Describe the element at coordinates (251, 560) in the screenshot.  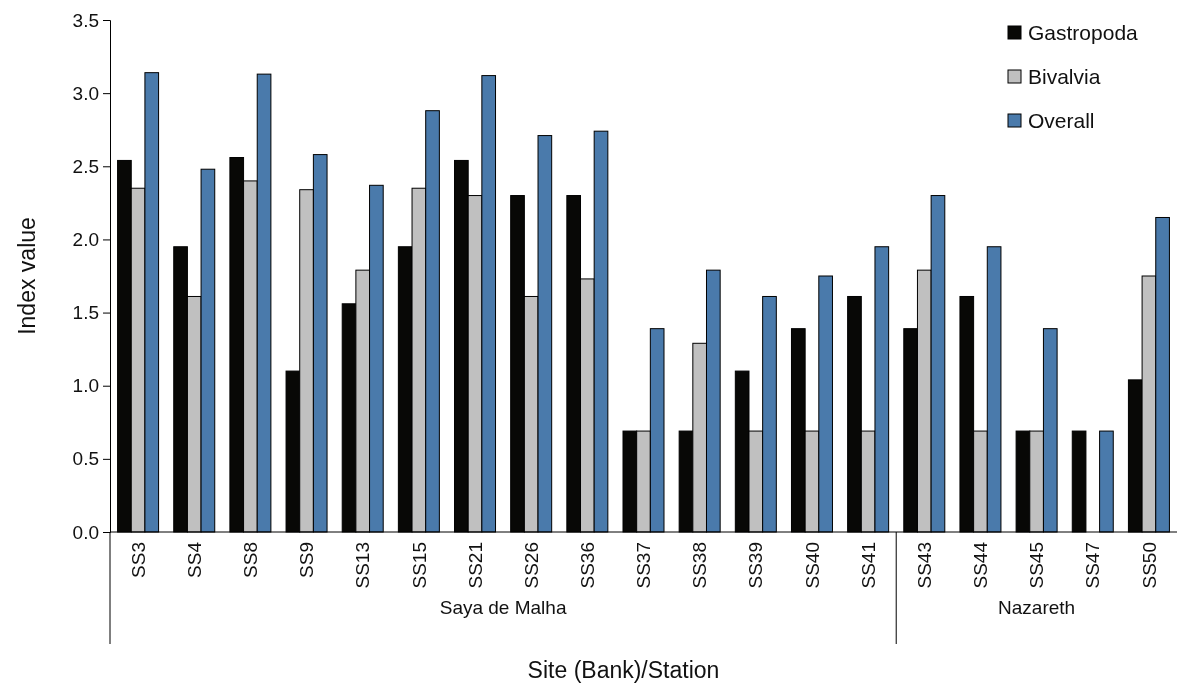
I see `x-tick-label: SS8` at that location.